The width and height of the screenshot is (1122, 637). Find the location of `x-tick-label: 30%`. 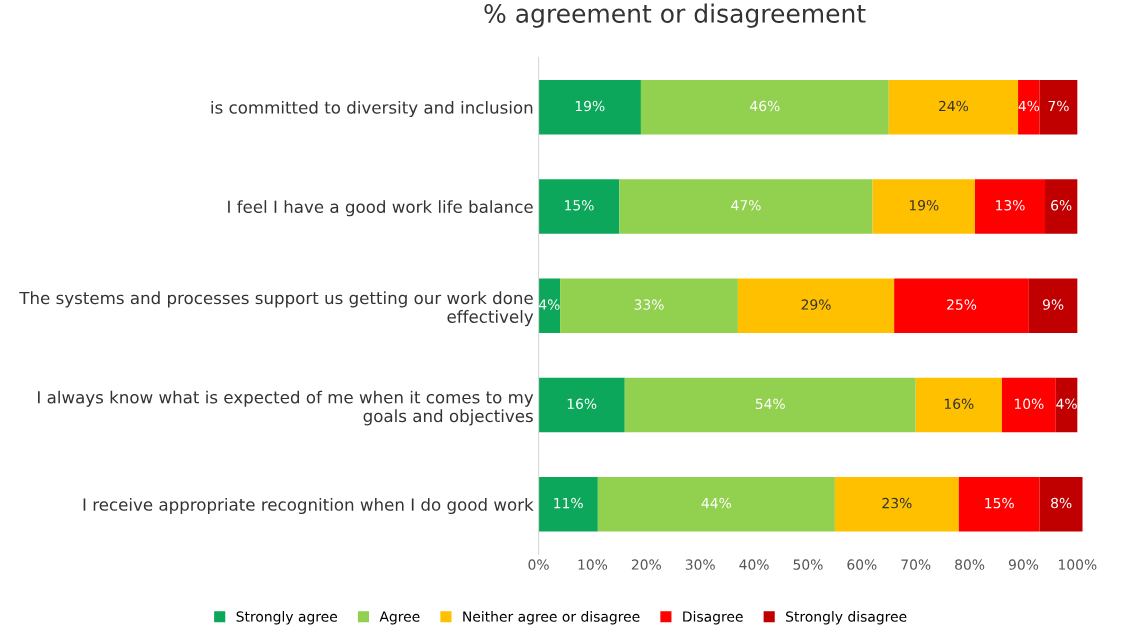

x-tick-label: 30% is located at coordinates (700, 564).